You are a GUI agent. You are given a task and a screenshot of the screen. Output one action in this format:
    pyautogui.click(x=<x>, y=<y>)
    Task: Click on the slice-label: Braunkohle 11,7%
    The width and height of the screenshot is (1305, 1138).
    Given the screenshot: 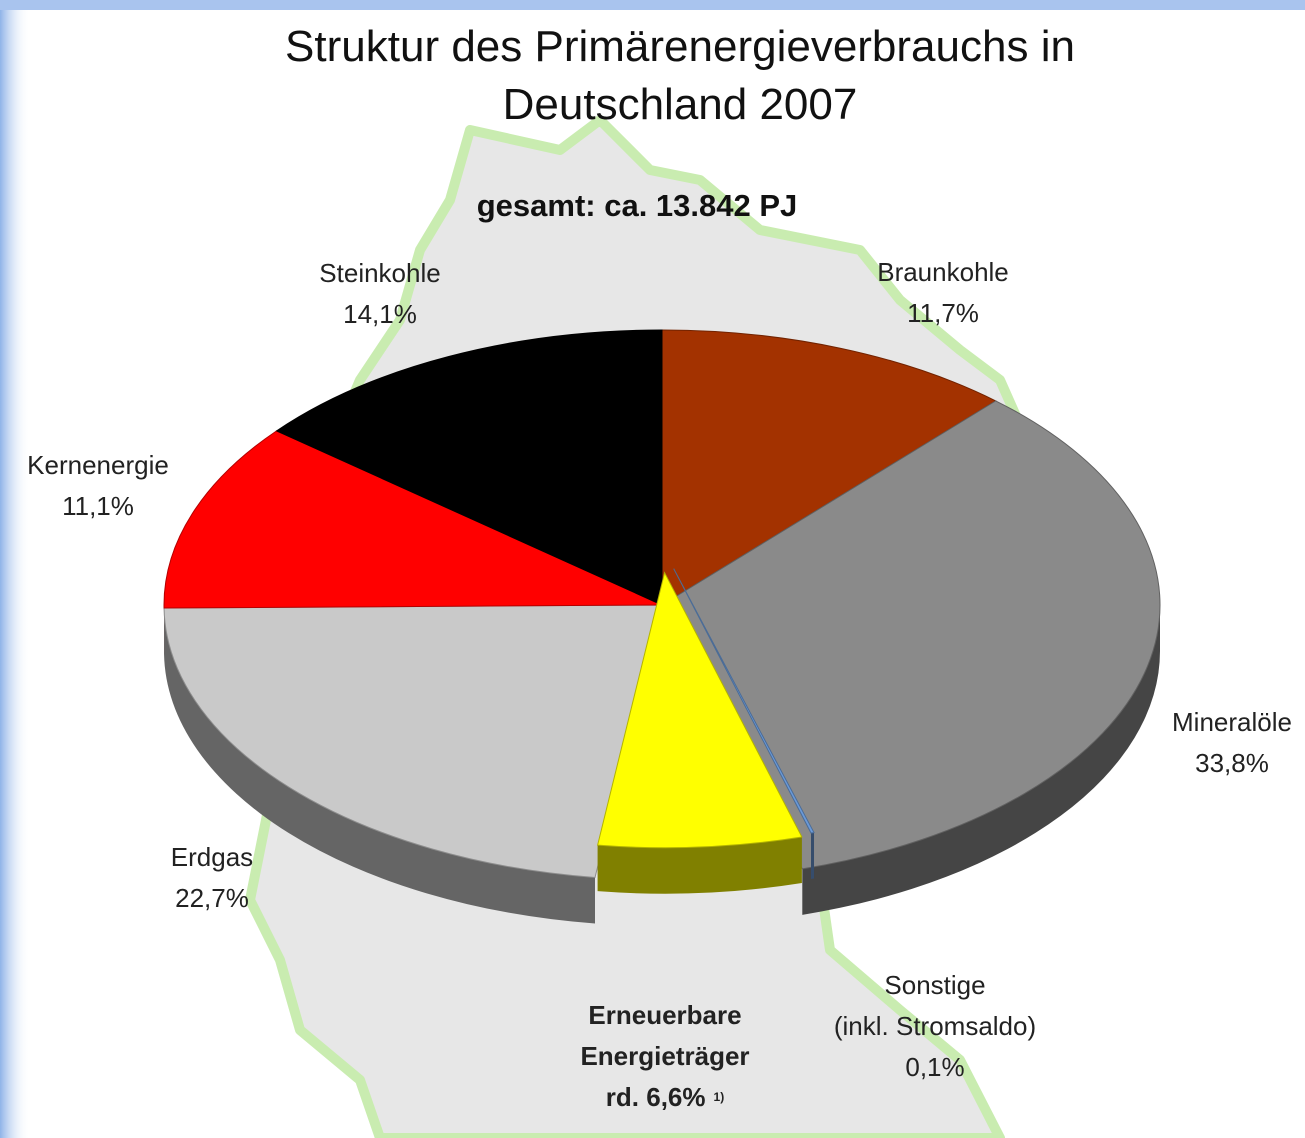 What is the action you would take?
    pyautogui.click(x=943, y=293)
    